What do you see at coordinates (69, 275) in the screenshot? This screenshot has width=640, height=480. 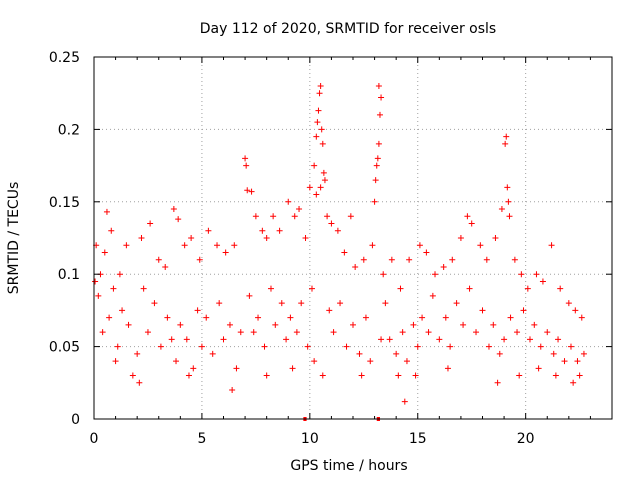 I see `y-tick-label: 0.1` at bounding box center [69, 275].